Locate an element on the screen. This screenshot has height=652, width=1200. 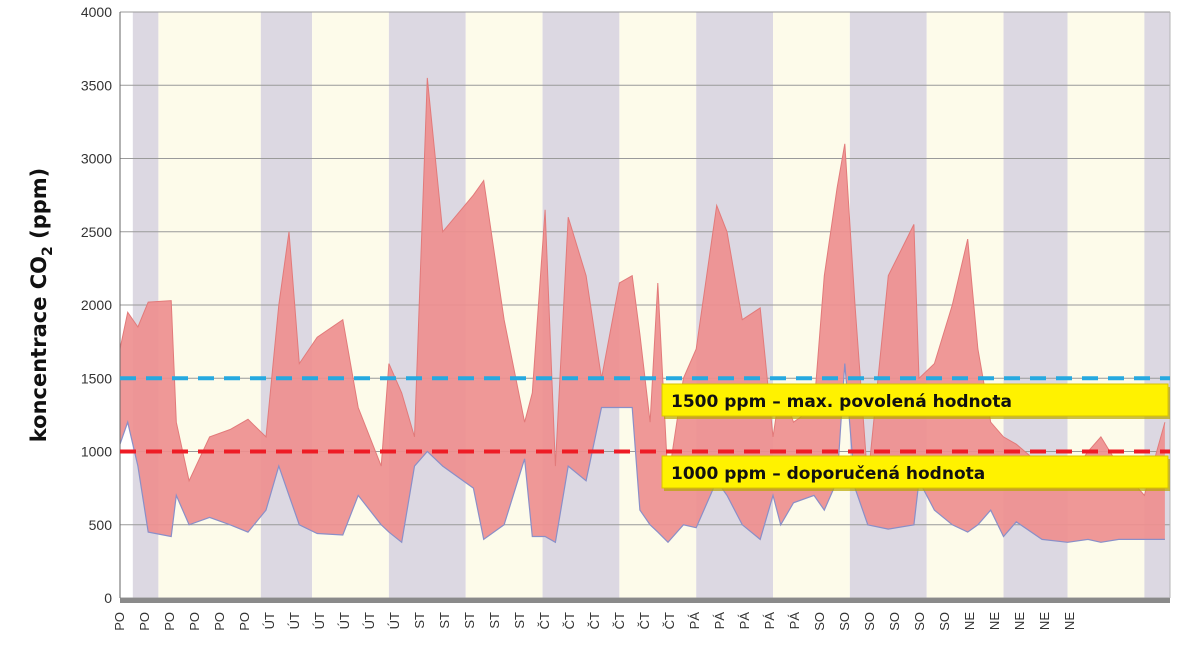
y-tick-label: 2500 is located at coordinates (96, 232).